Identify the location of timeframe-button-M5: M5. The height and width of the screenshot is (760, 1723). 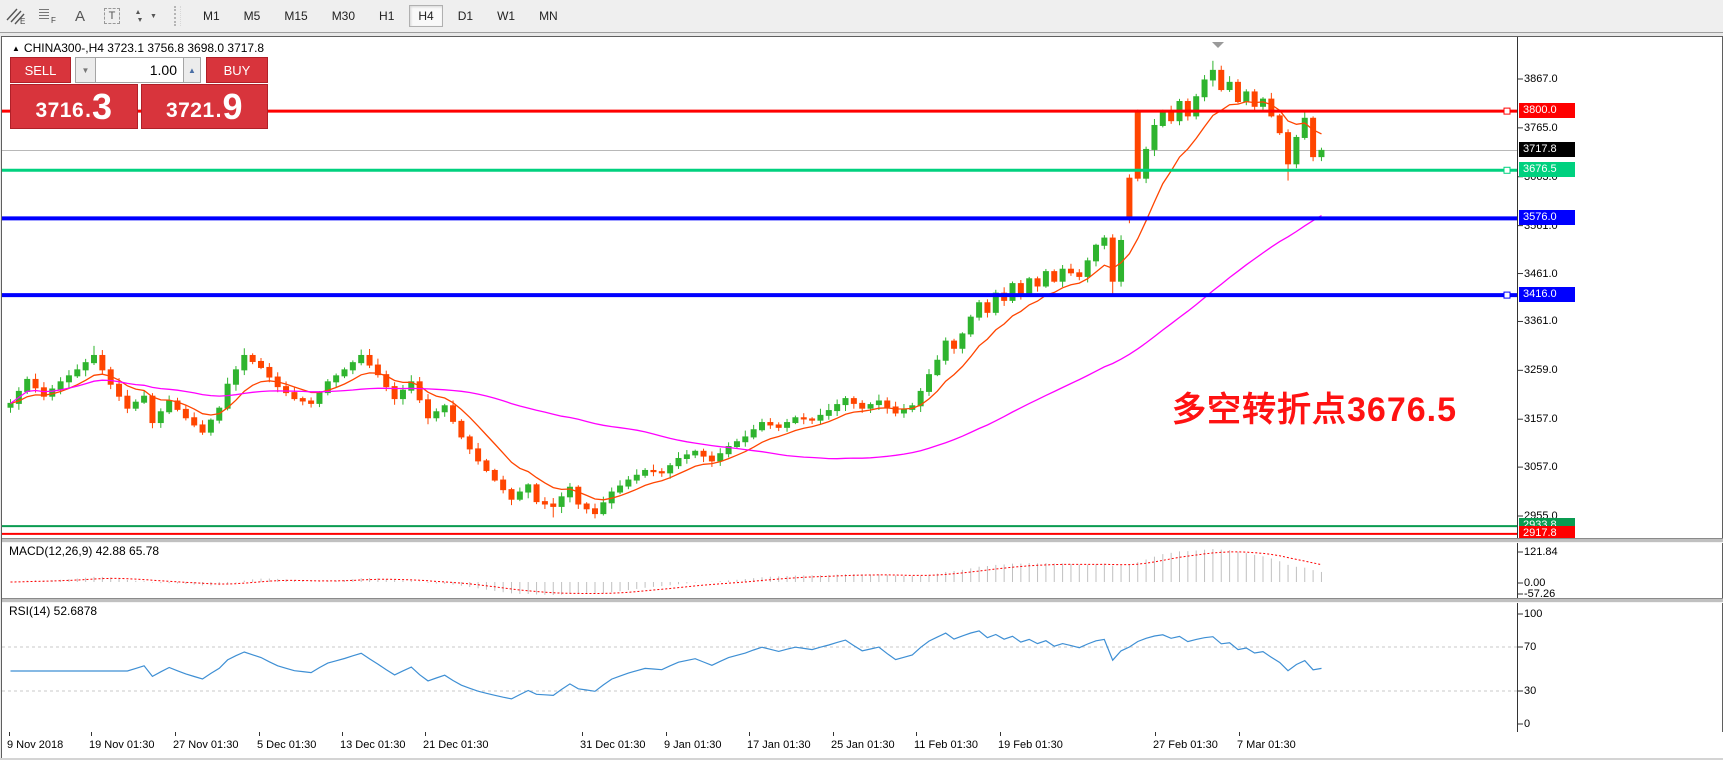
(252, 16).